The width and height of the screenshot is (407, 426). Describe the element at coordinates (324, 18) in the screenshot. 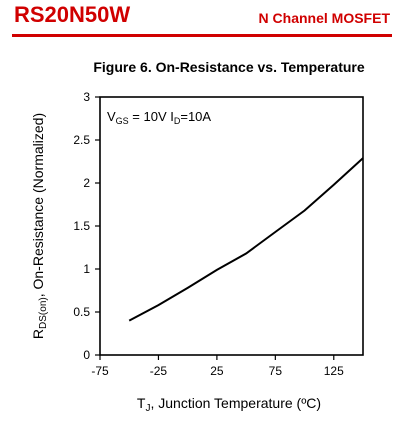

I see `device-type: N Channel MOSFET` at that location.